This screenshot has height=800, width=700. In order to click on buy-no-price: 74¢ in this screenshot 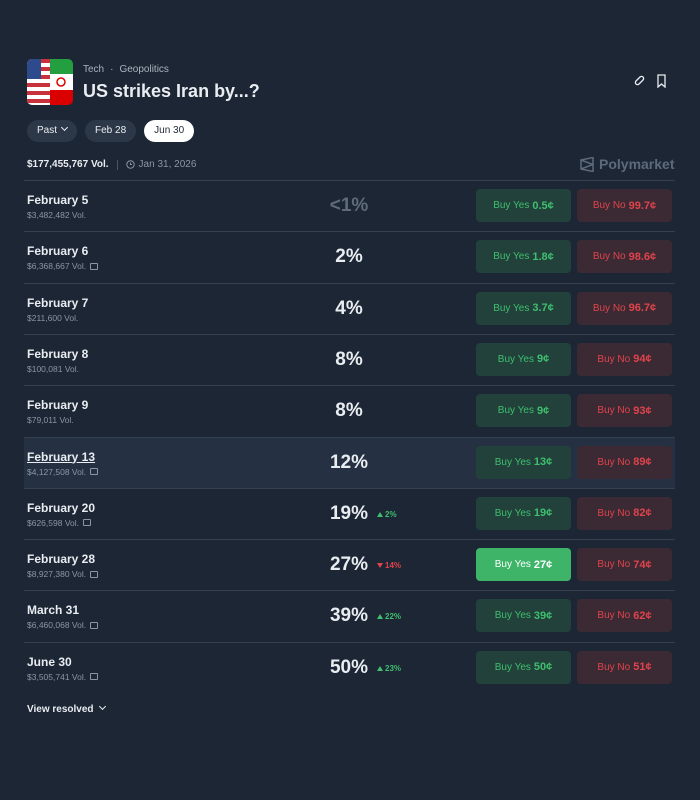, I will do `click(642, 564)`.